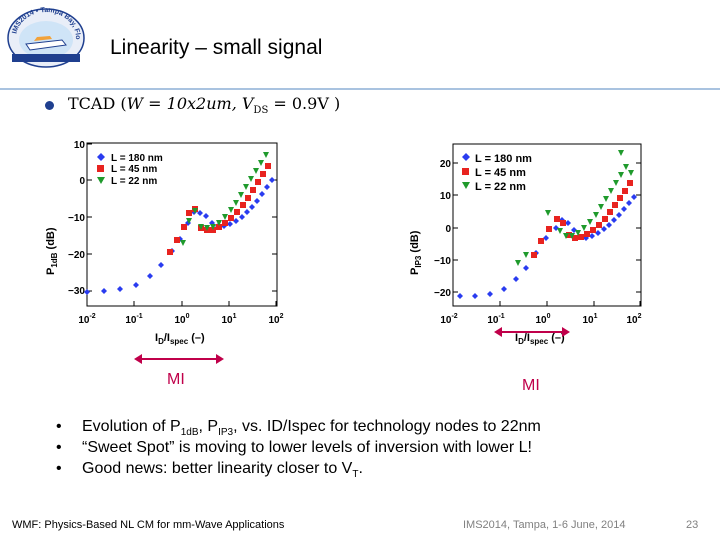 Image resolution: width=720 pixels, height=540 pixels. What do you see at coordinates (442, 229) in the screenshot?
I see `ytick-labels: −20 −10 0 10 20` at bounding box center [442, 229].